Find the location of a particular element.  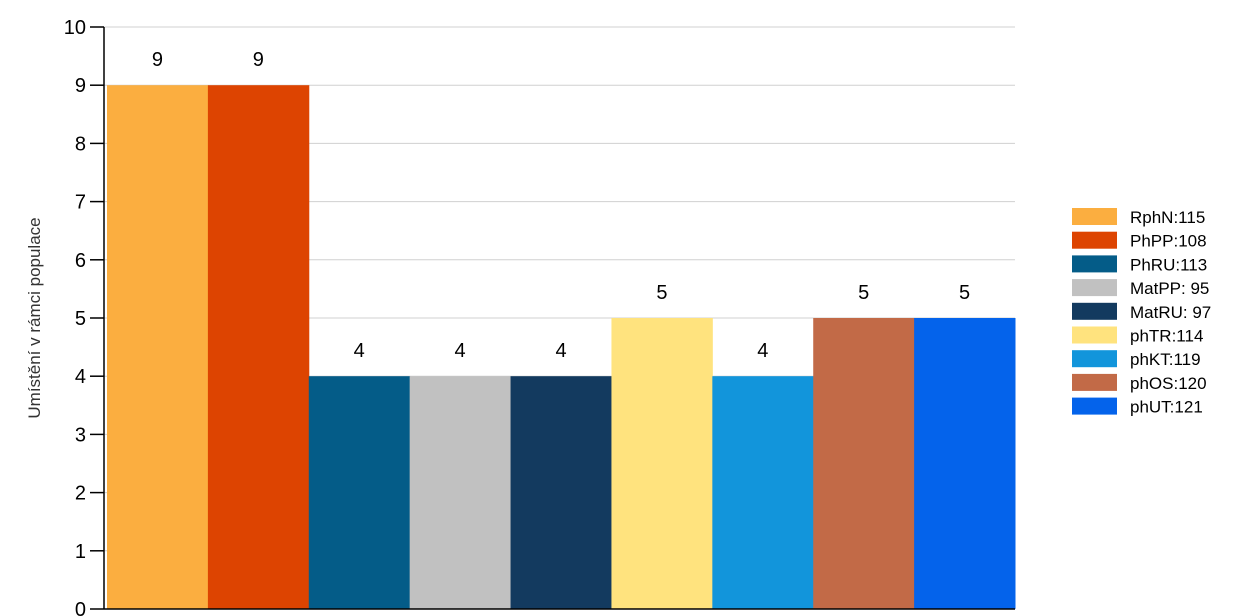

y-tick-label: 1 is located at coordinates (80, 552).